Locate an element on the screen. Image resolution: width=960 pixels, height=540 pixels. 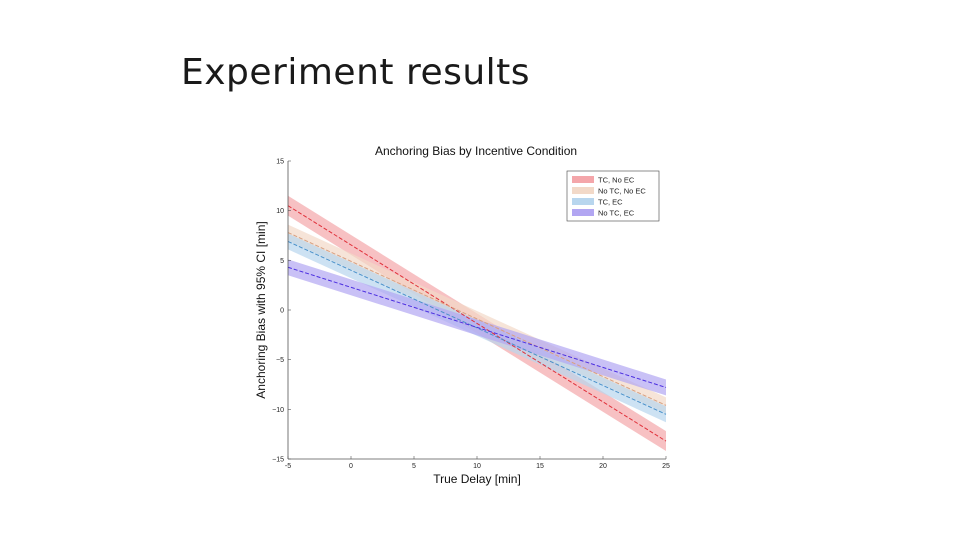
x-tick-label: 10 is located at coordinates (477, 466).